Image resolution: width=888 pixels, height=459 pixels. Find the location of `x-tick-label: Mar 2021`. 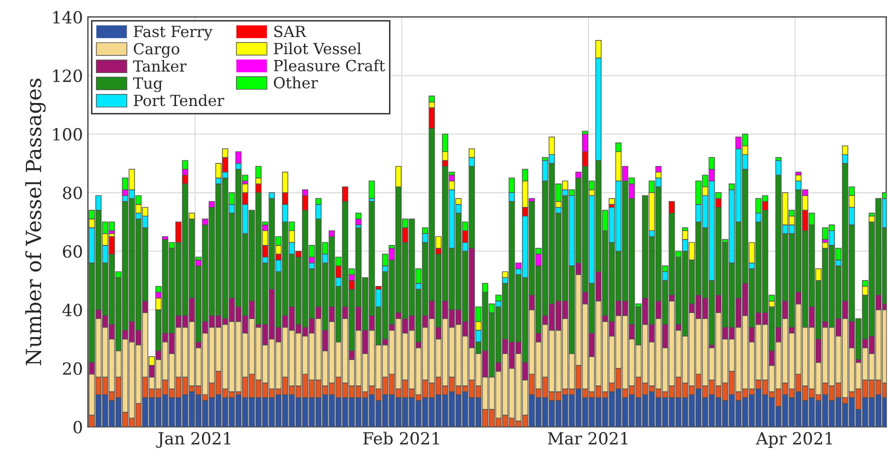

x-tick-label: Mar 2021 is located at coordinates (588, 438).